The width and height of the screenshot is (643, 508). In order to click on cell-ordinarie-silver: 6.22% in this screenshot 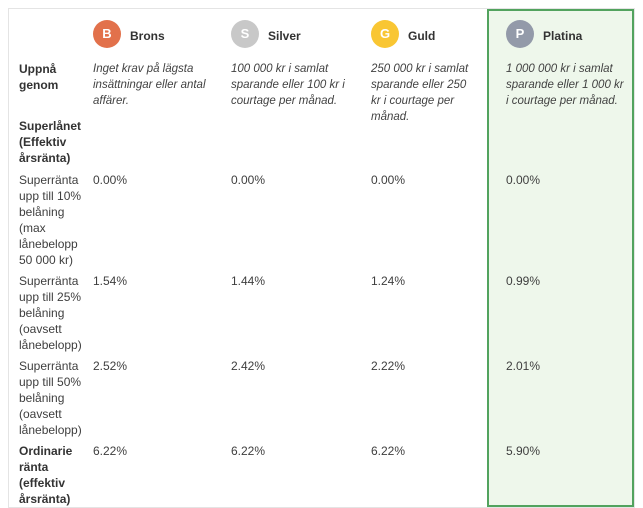, I will do `click(248, 451)`.